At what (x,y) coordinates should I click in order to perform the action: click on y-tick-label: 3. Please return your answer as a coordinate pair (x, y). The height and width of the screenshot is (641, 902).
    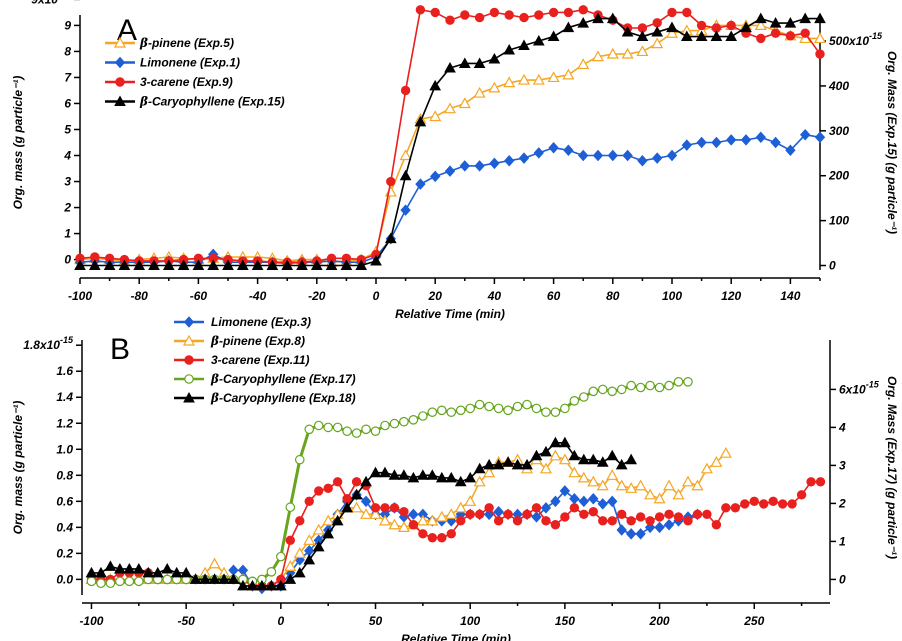
    Looking at the image, I should click on (67, 182).